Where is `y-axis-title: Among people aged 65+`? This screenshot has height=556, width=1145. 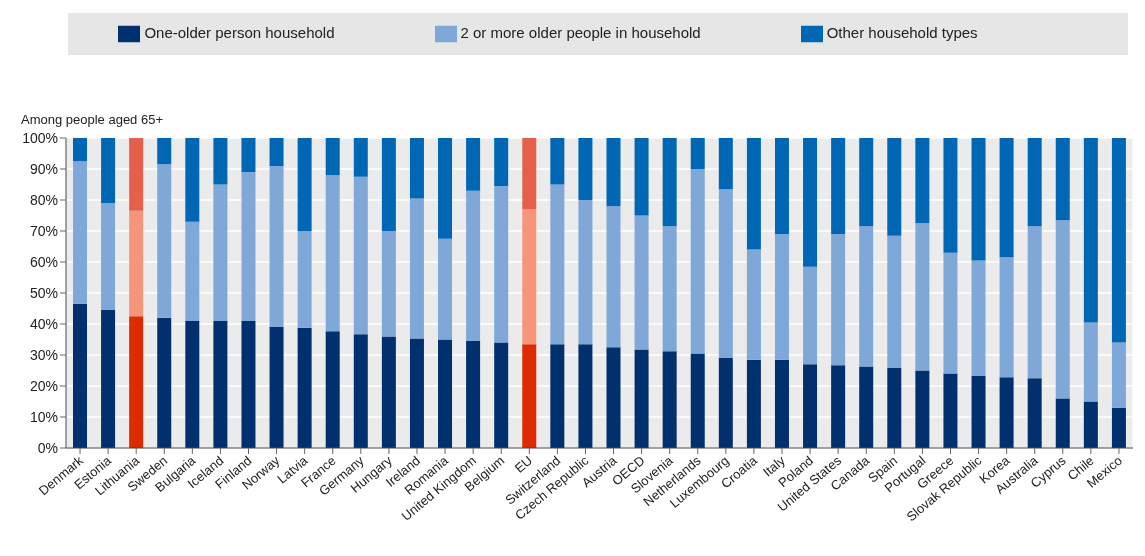
y-axis-title: Among people aged 65+ is located at coordinates (92, 119).